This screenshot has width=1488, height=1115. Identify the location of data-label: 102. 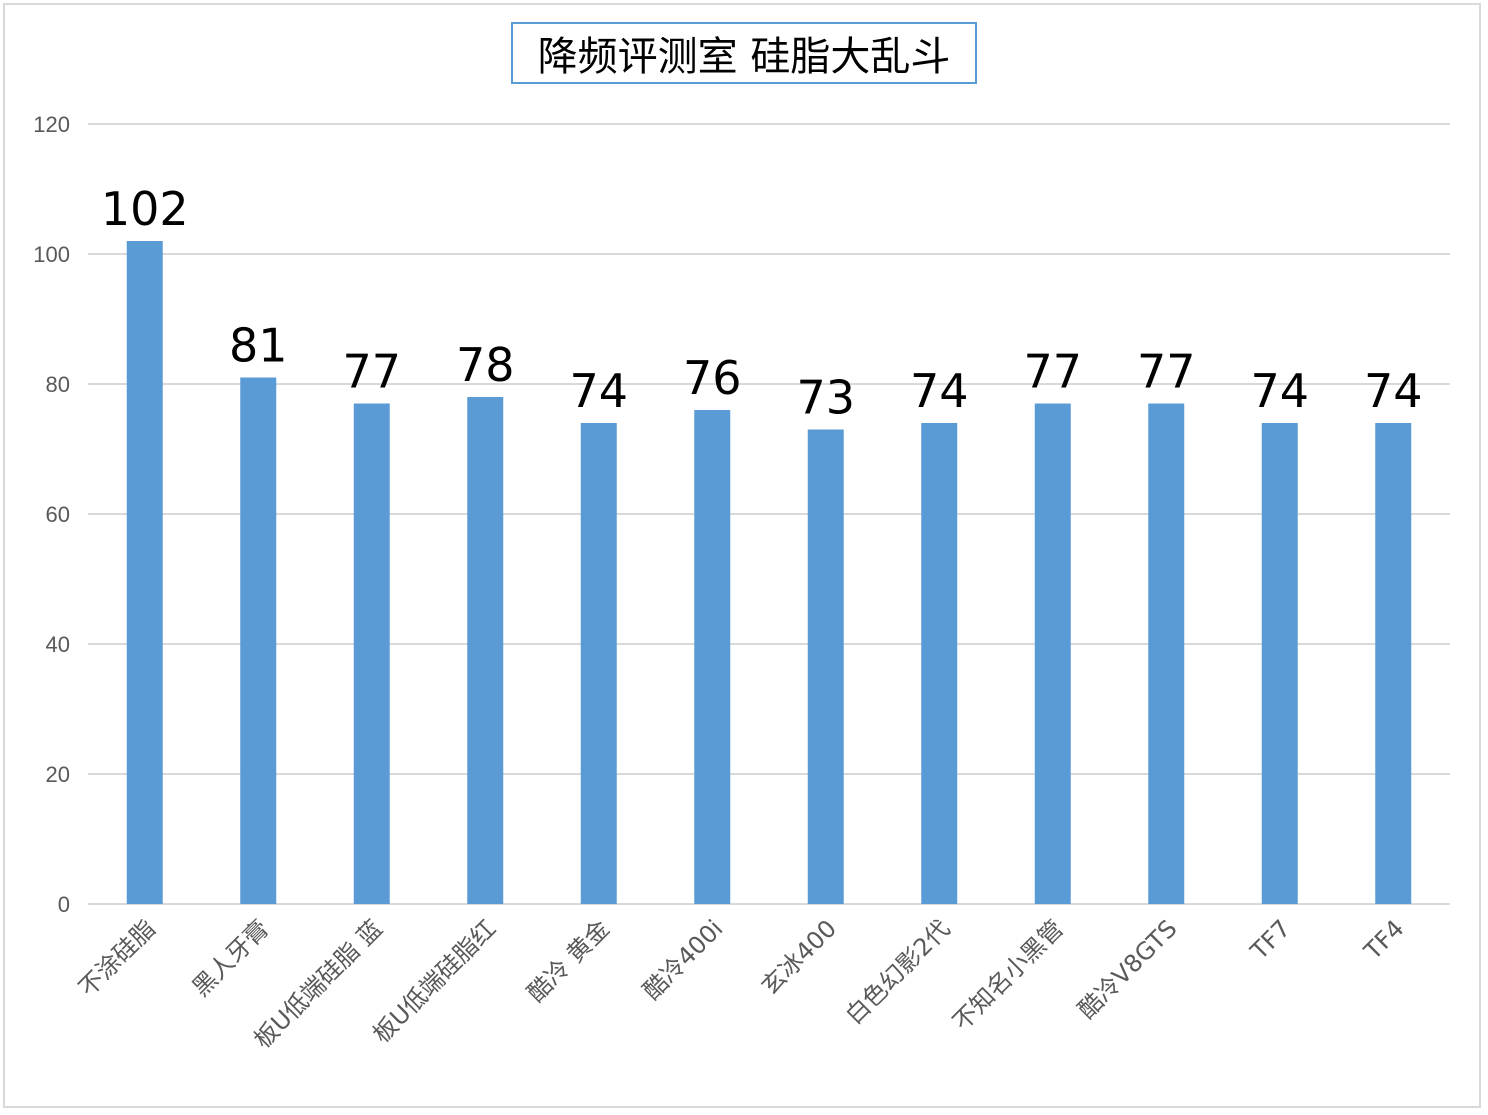
(145, 209).